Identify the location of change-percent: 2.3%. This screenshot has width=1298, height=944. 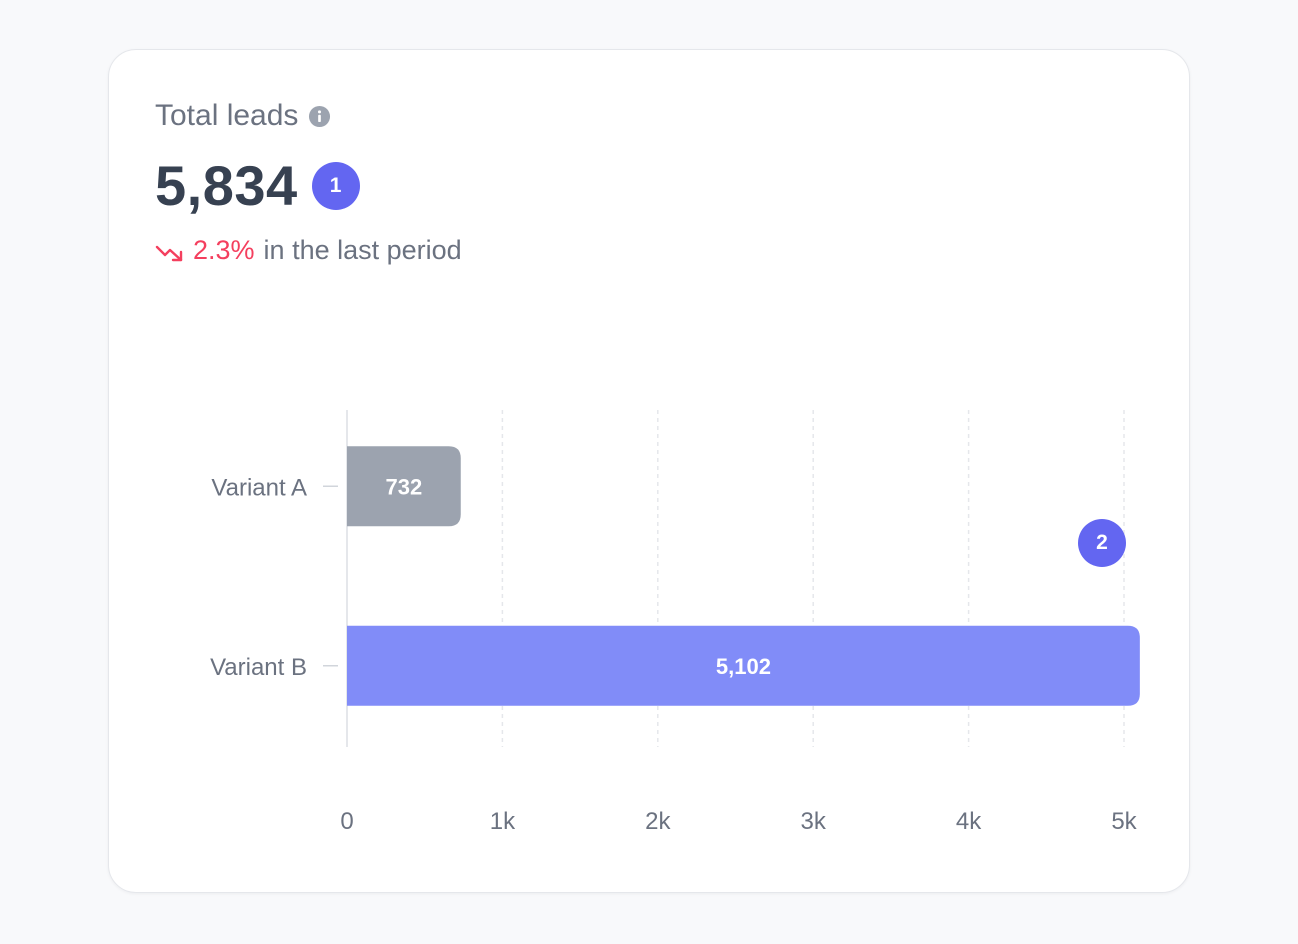
(224, 250).